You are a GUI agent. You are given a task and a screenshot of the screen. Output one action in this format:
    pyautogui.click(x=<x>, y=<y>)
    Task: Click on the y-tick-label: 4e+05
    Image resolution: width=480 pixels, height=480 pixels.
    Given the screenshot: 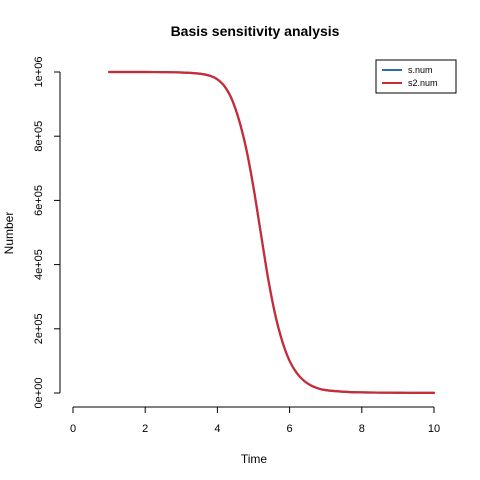 What is the action you would take?
    pyautogui.click(x=39, y=264)
    